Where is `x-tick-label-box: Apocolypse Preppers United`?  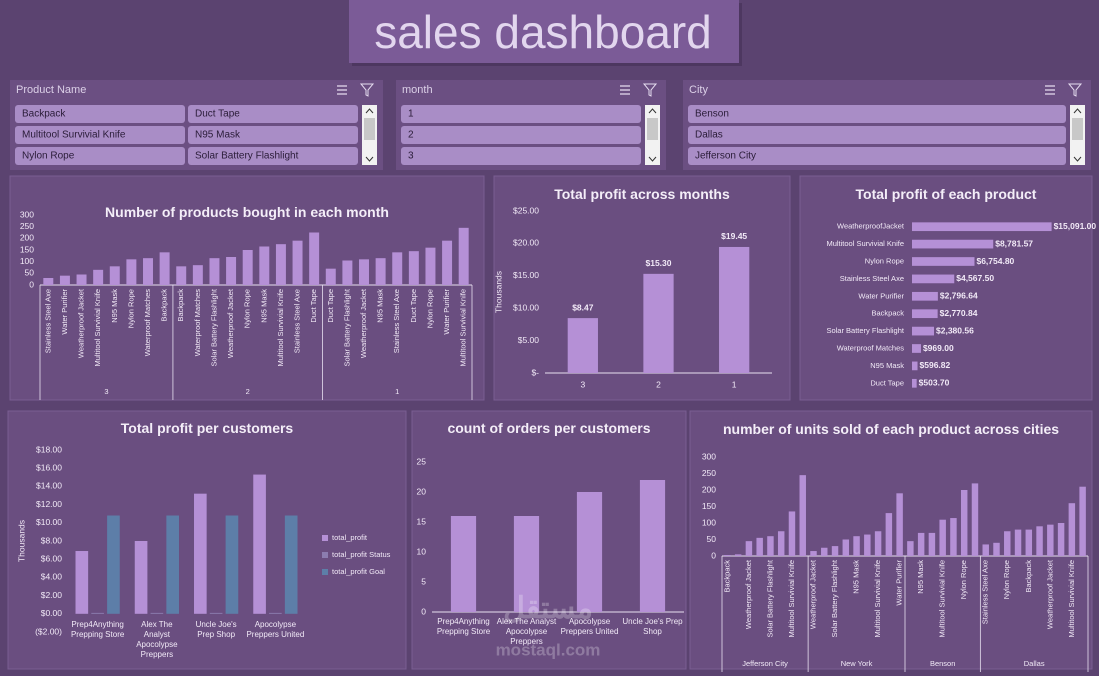 x-tick-label-box: Apocolypse Preppers United is located at coordinates (275, 629).